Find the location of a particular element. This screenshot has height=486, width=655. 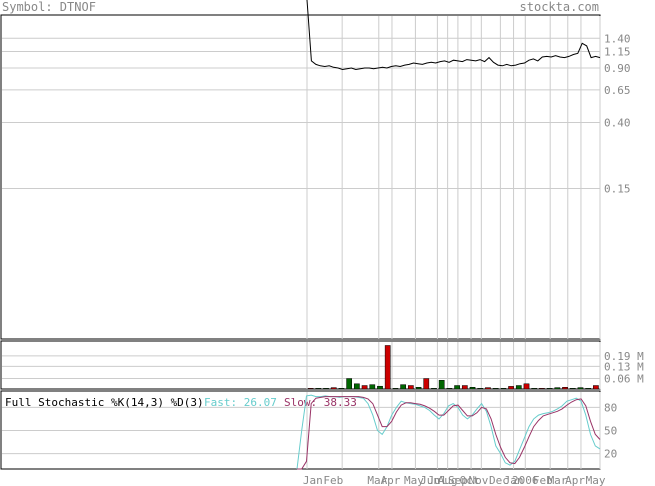

slow-line is located at coordinates (449, 433).